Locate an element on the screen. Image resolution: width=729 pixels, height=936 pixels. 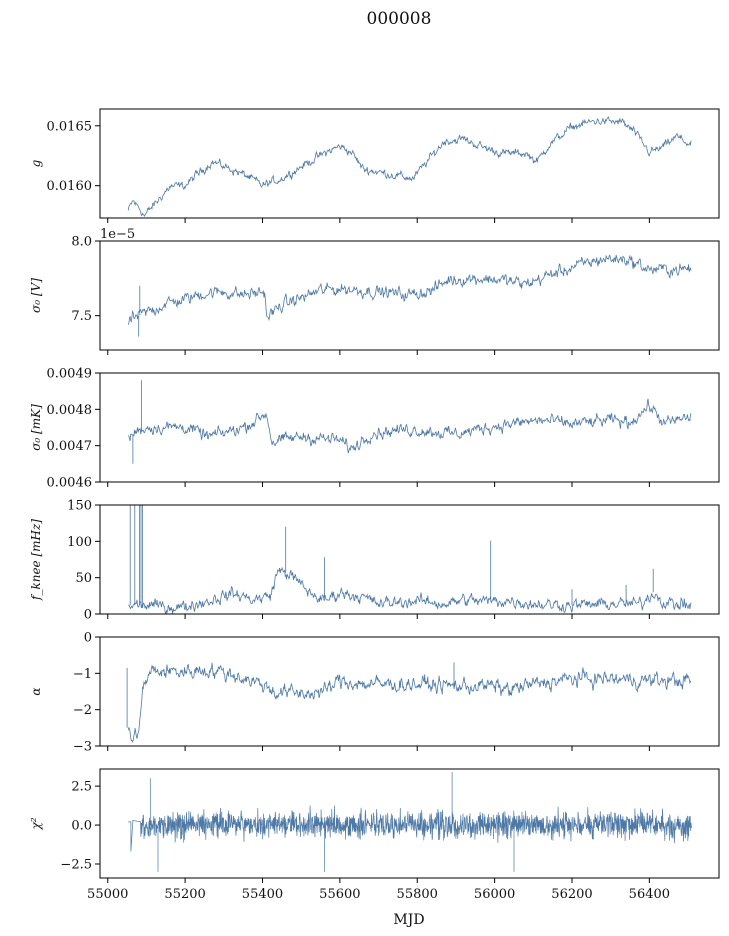
y-axis-label: α is located at coordinates (36, 691).